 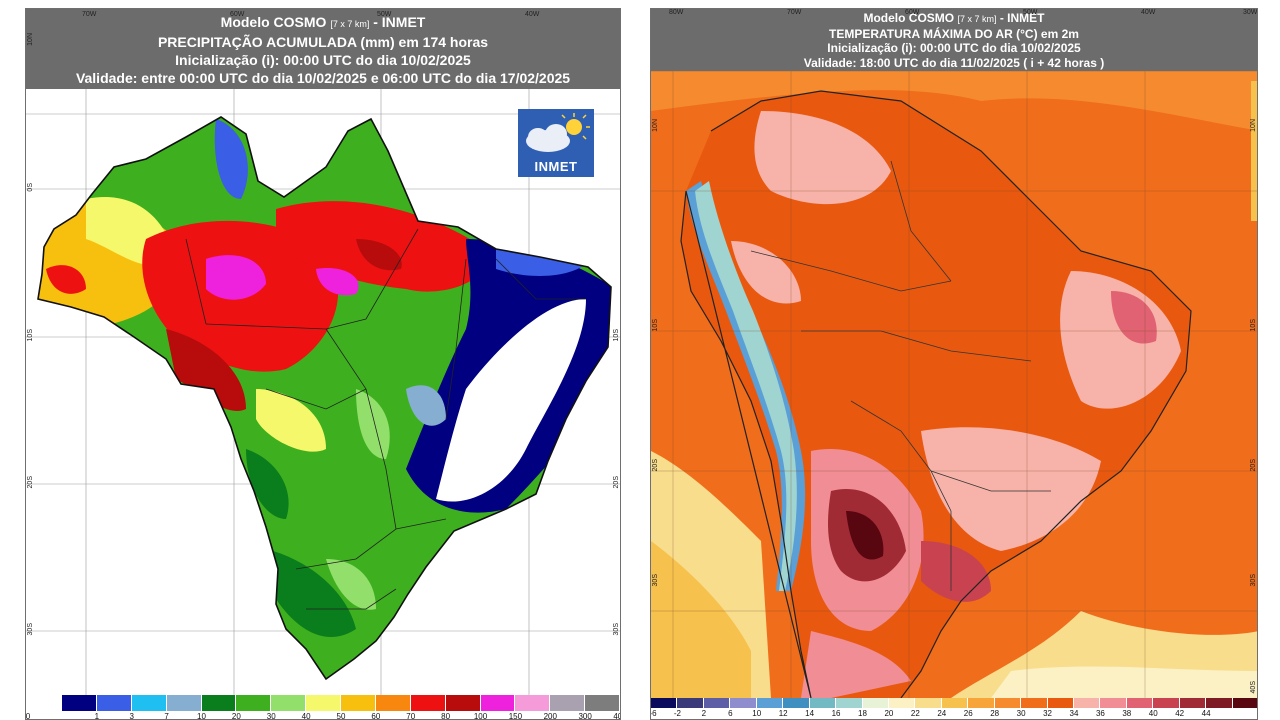 What do you see at coordinates (97, 716) in the screenshot?
I see `colorbar-label: 1` at bounding box center [97, 716].